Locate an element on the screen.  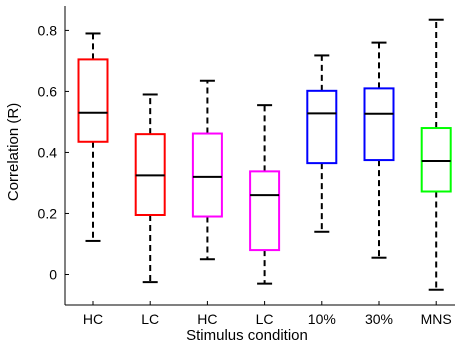
y-tick-label: 0.4 is located at coordinates (48, 152).